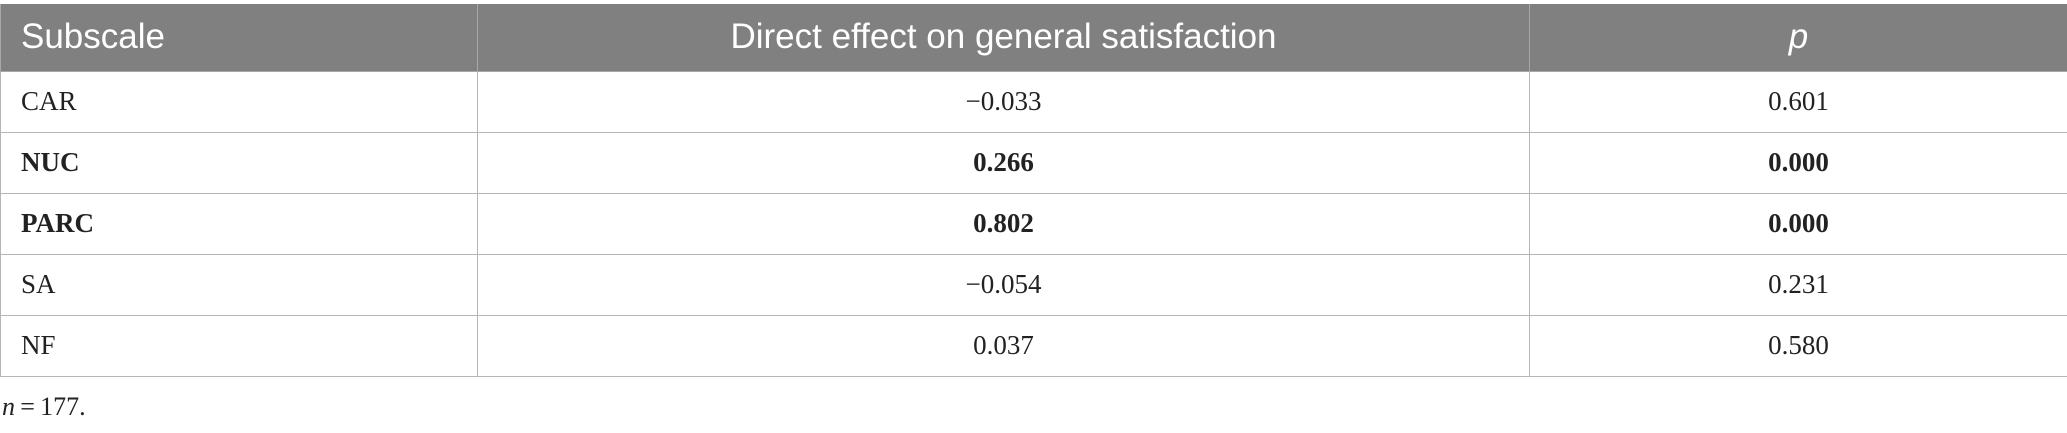  What do you see at coordinates (239, 345) in the screenshot?
I see `cell-subscale: NF` at bounding box center [239, 345].